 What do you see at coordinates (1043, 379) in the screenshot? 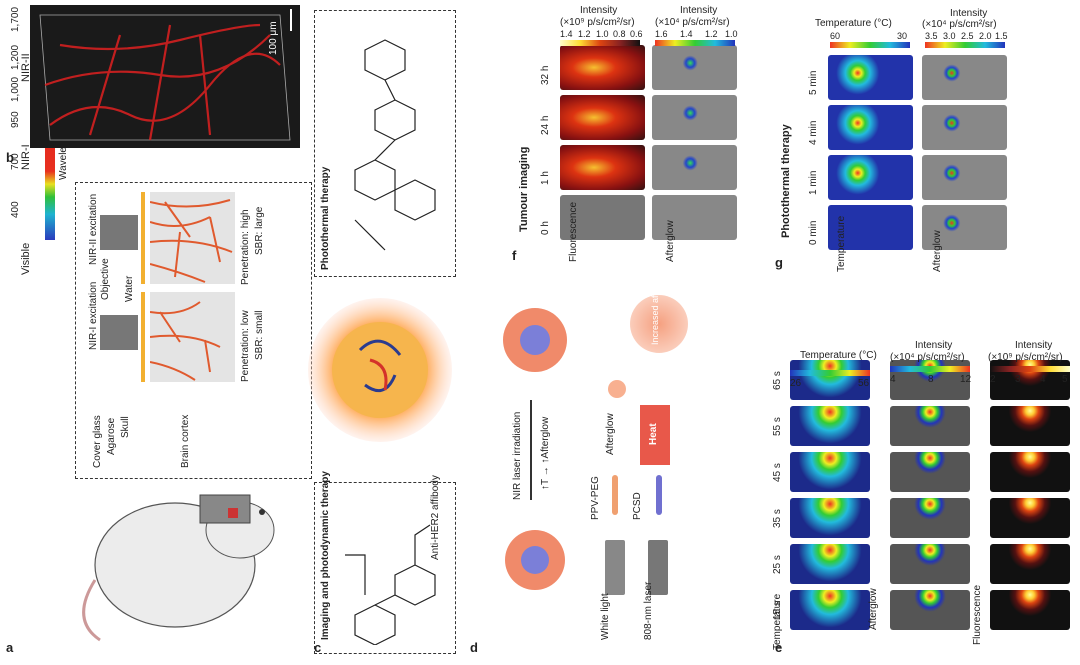
I see `e-fl-tick-4: 4` at bounding box center [1043, 379].